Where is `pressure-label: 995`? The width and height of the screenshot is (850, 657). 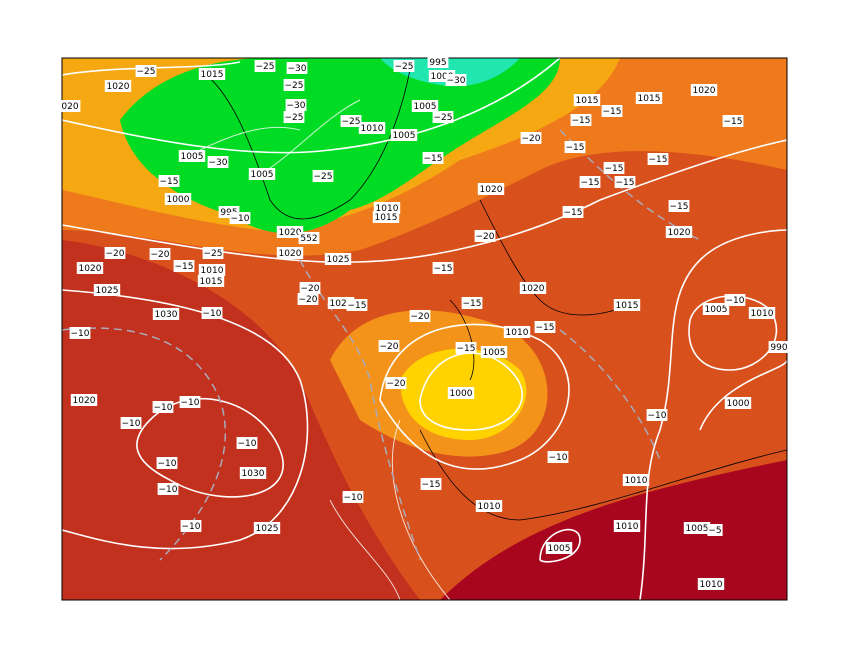
pressure-label: 995 is located at coordinates (437, 63).